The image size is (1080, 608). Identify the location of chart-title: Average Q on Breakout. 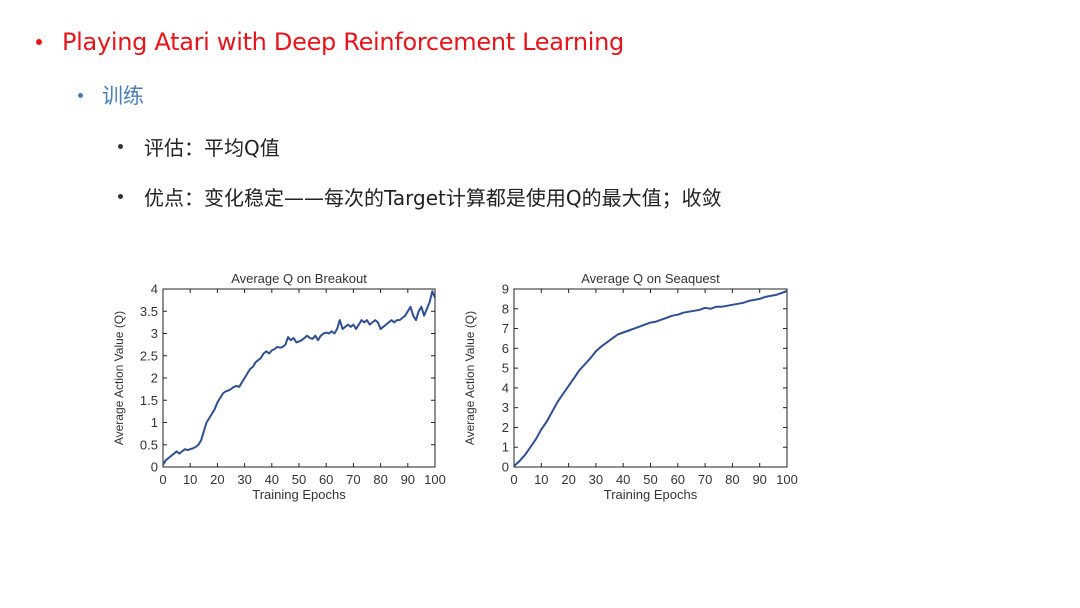
(299, 278).